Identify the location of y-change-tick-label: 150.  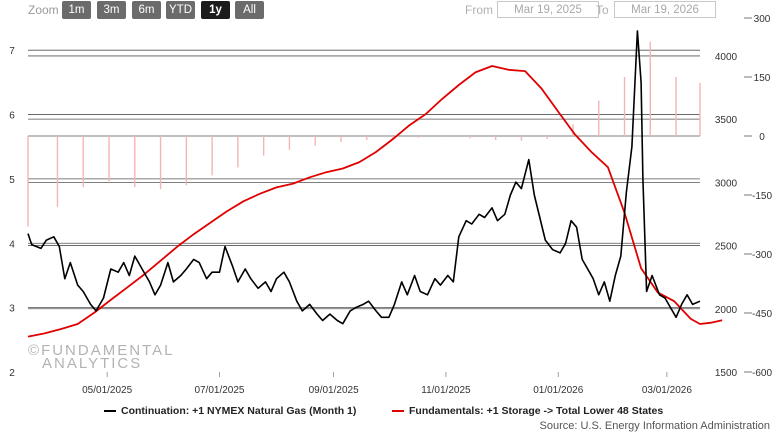
(762, 78).